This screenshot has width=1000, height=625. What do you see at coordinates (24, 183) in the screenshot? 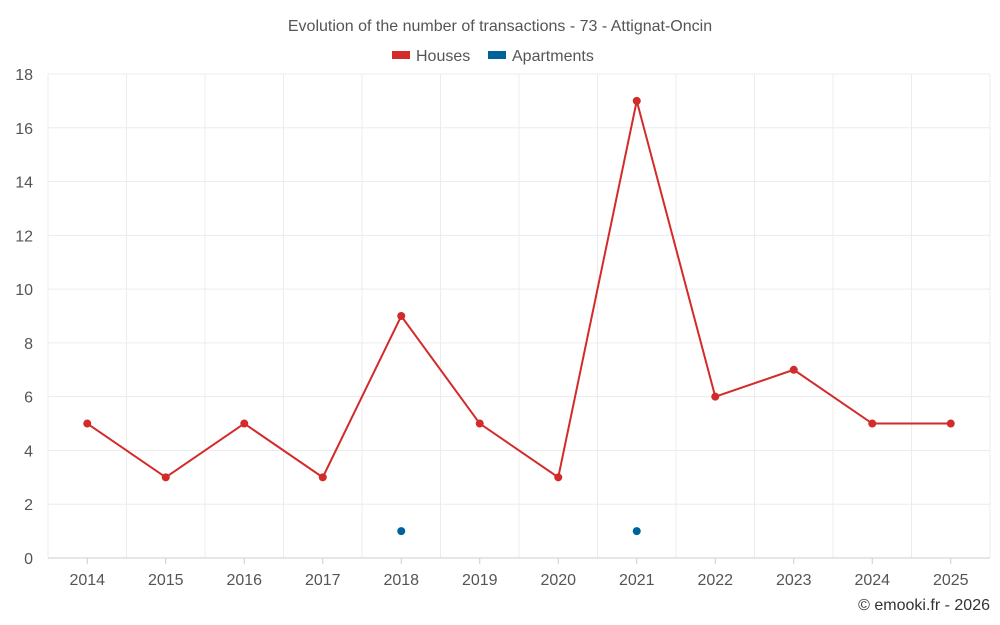
I see `y-tick-label: 14` at bounding box center [24, 183].